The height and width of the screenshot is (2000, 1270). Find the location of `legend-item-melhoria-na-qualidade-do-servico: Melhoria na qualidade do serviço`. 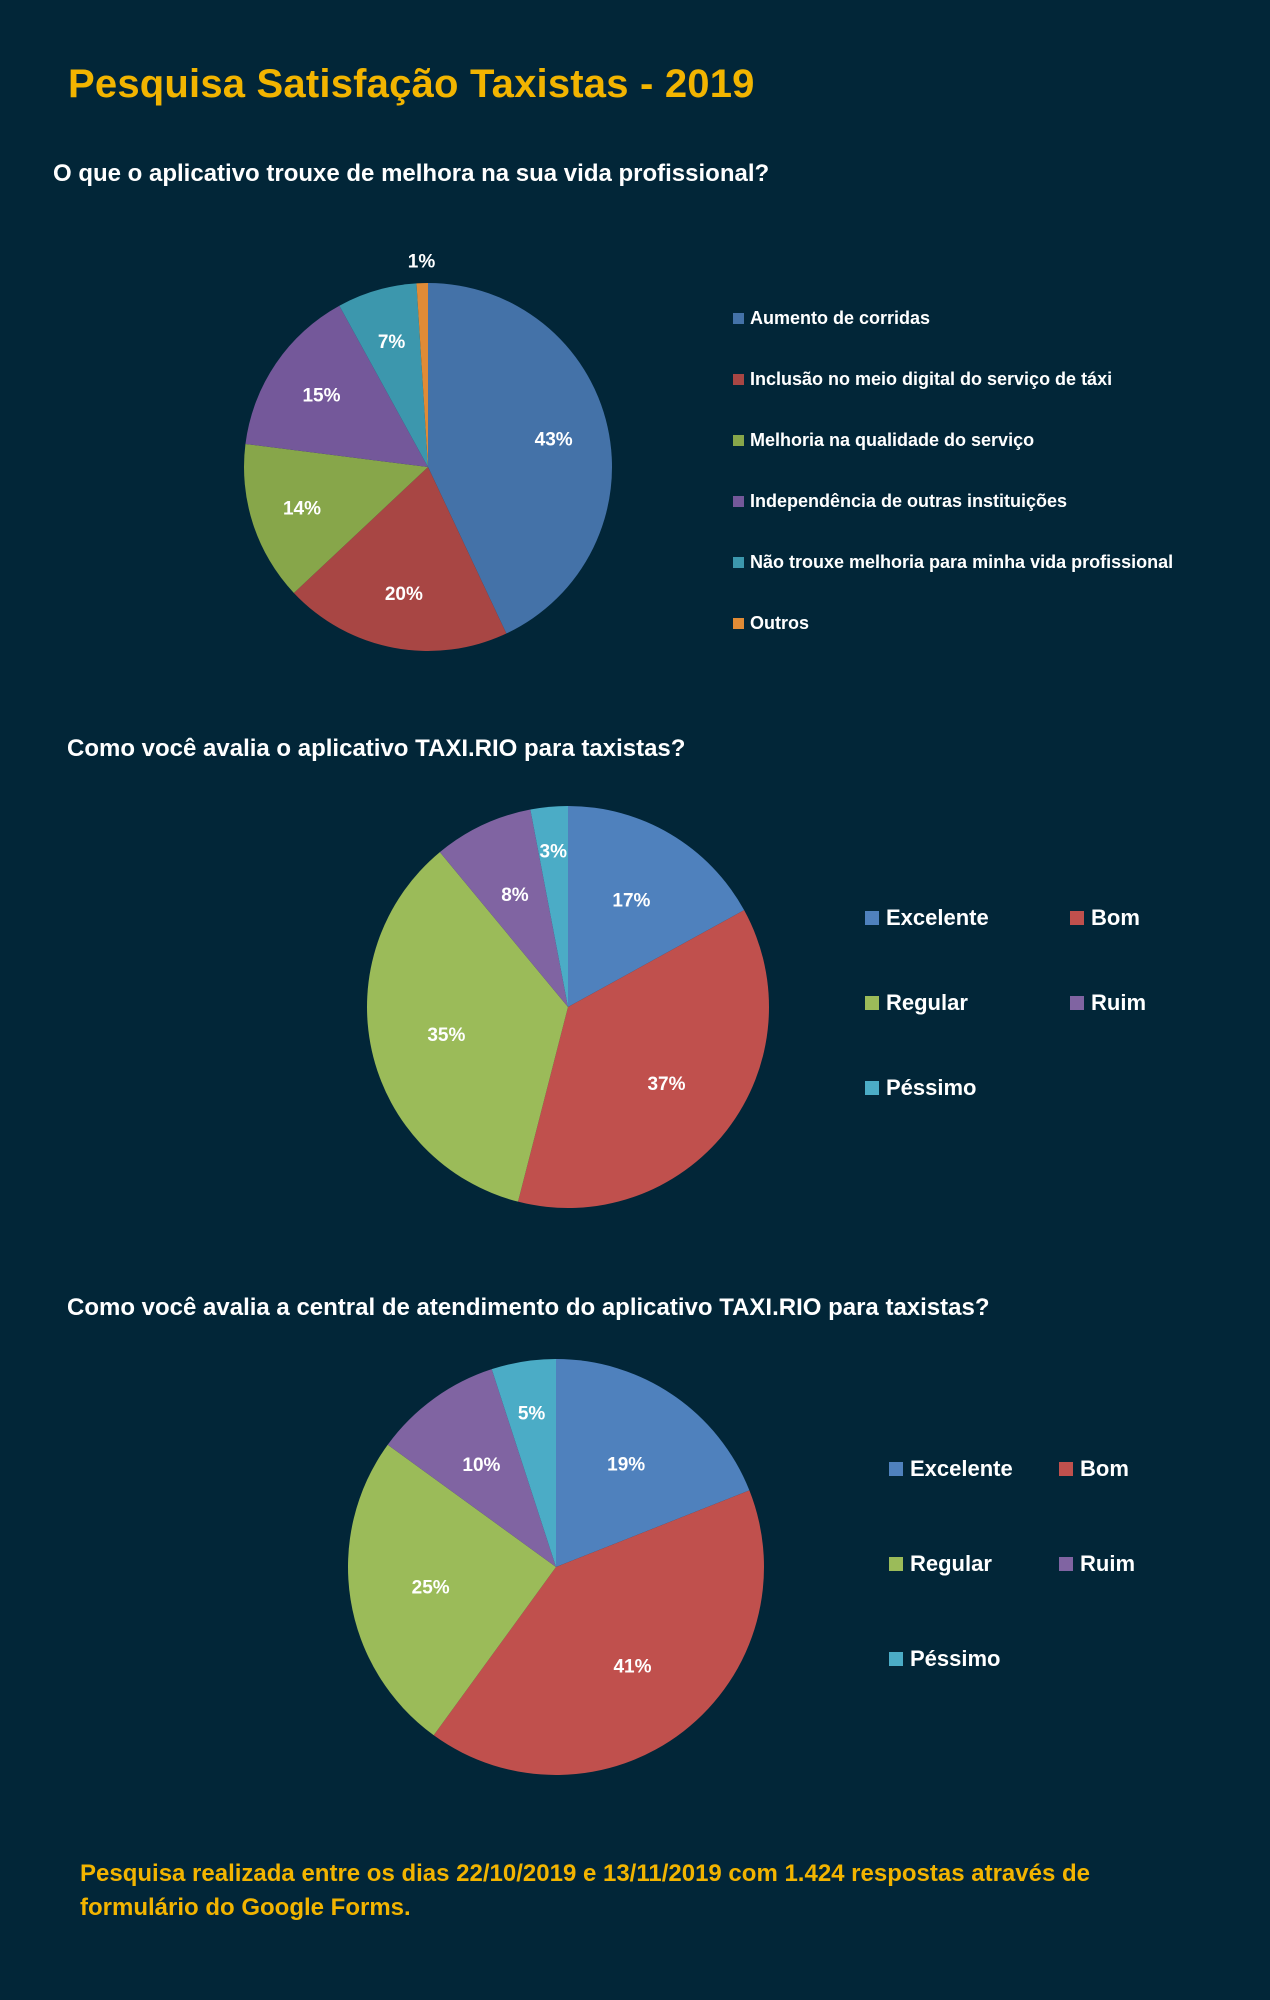

legend-item-melhoria-na-qualidade-do-servico: Melhoria na qualidade do serviço is located at coordinates (883, 440).